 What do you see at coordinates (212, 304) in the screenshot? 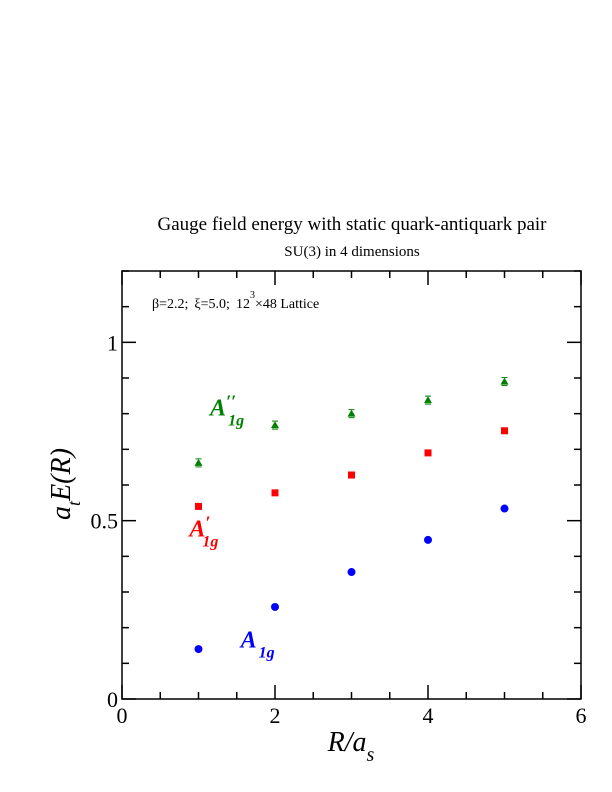
I see `xi-value: ξ=5.0;` at bounding box center [212, 304].